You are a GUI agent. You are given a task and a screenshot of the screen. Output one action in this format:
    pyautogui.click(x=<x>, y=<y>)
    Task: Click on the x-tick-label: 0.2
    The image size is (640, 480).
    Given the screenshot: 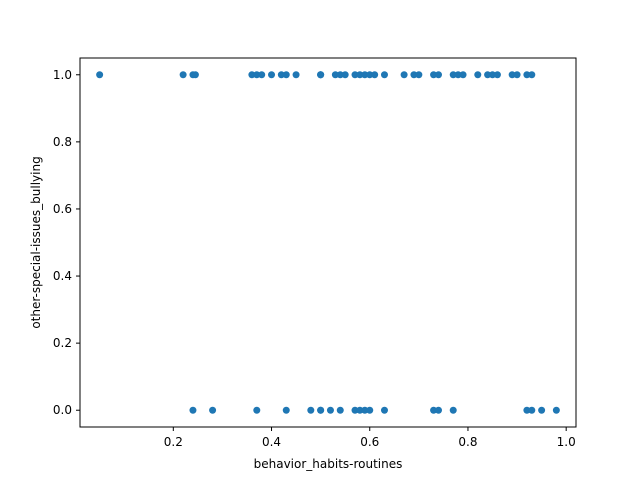 What is the action you would take?
    pyautogui.click(x=173, y=442)
    